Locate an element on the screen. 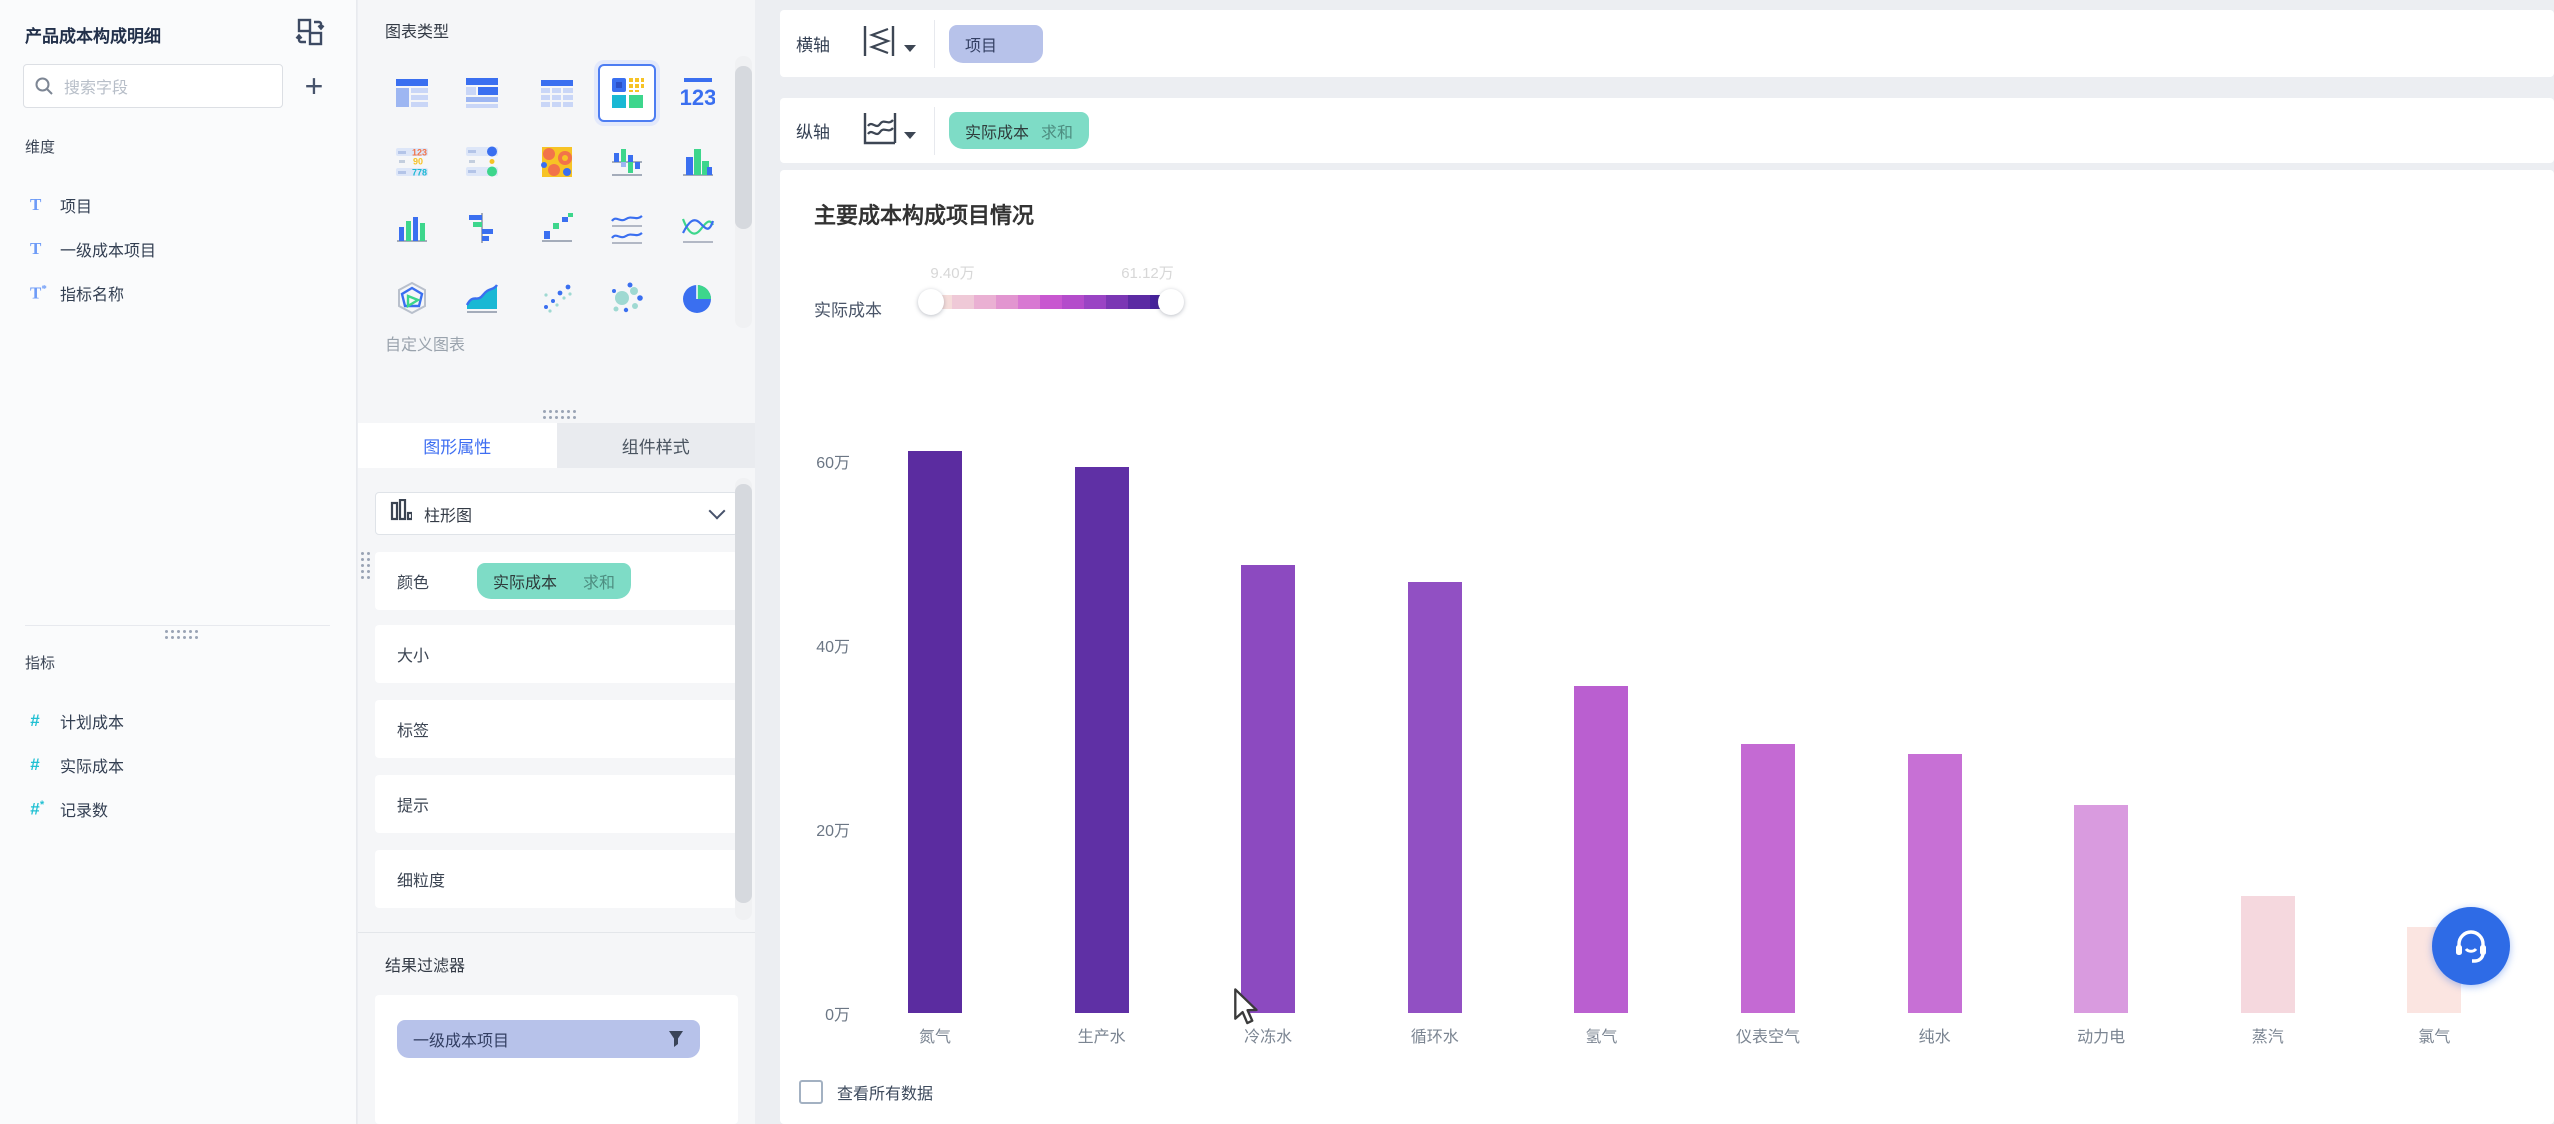 This screenshot has width=2554, height=1124. color-gradient-slider is located at coordinates (1051, 302).